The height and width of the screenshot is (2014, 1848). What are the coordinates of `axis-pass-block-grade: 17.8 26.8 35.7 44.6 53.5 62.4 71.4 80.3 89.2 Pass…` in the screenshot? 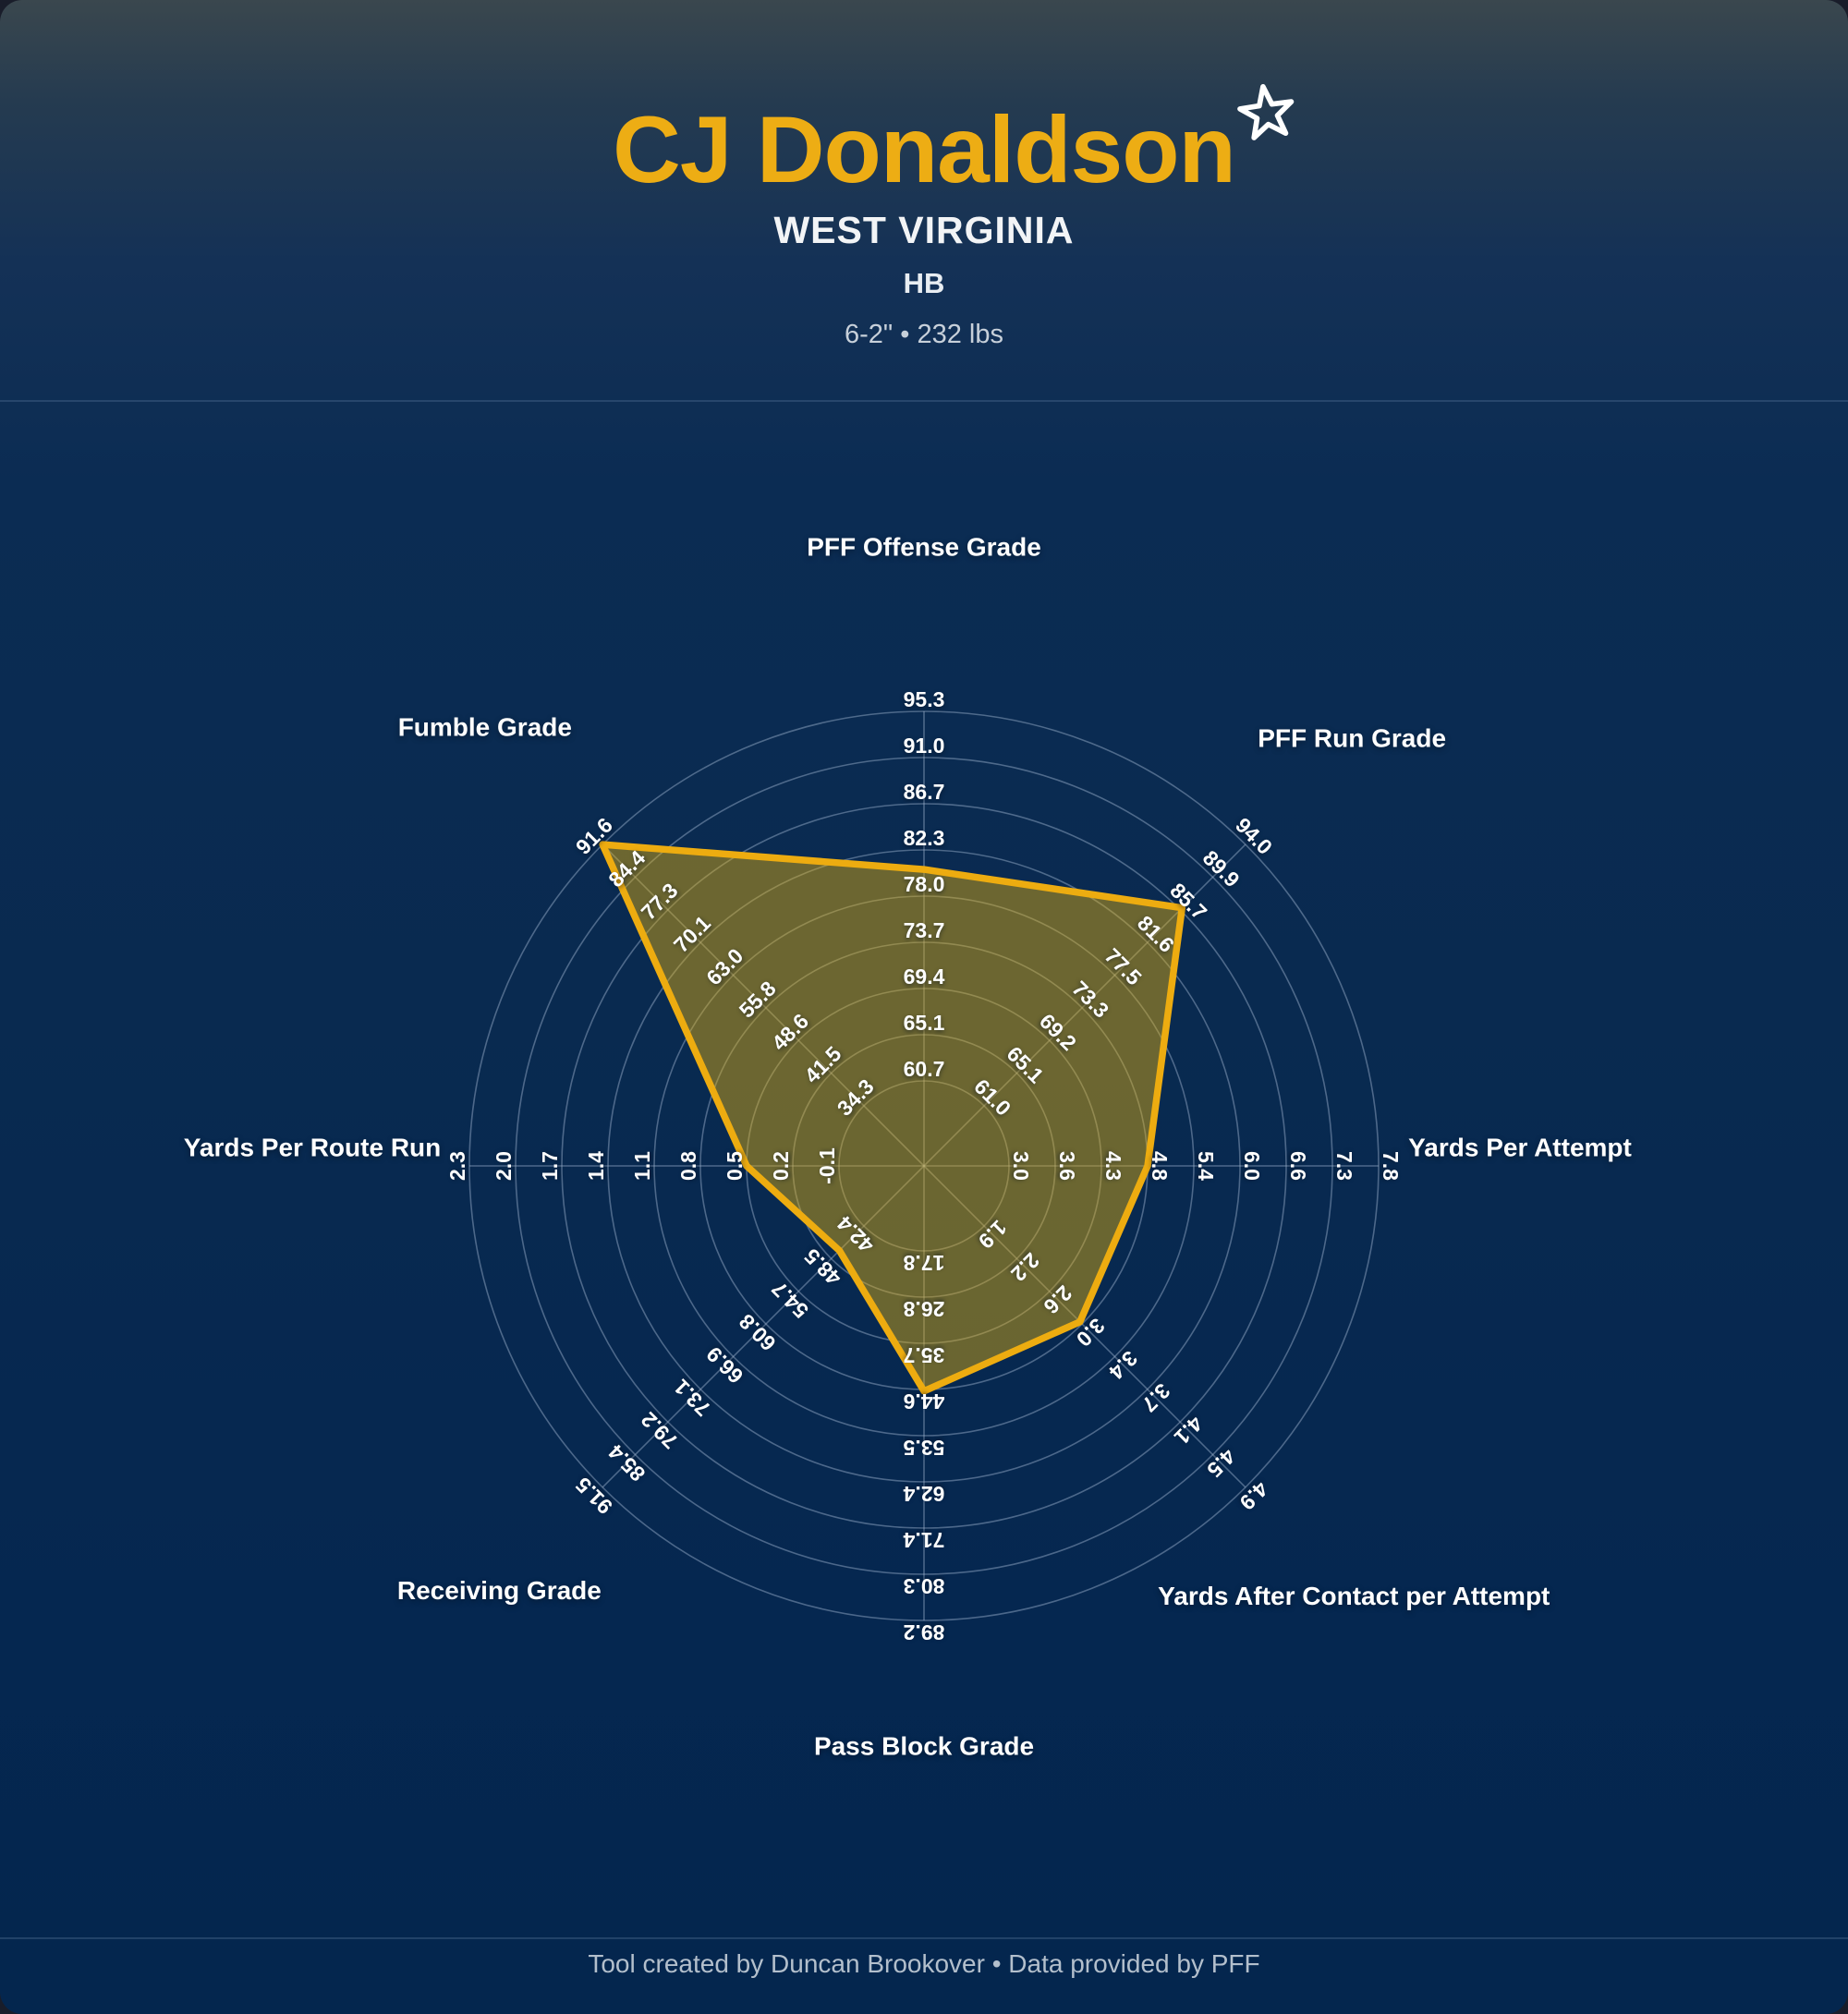 It's located at (924, 1506).